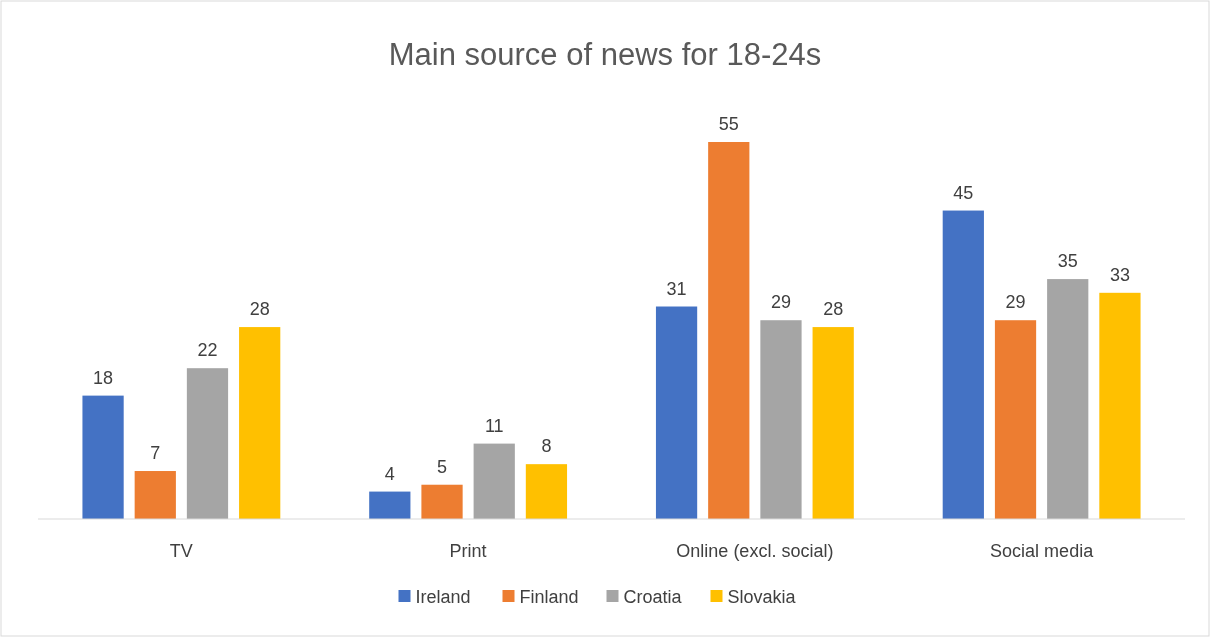 The image size is (1210, 637). What do you see at coordinates (103, 377) in the screenshot?
I see `data-label: 18` at bounding box center [103, 377].